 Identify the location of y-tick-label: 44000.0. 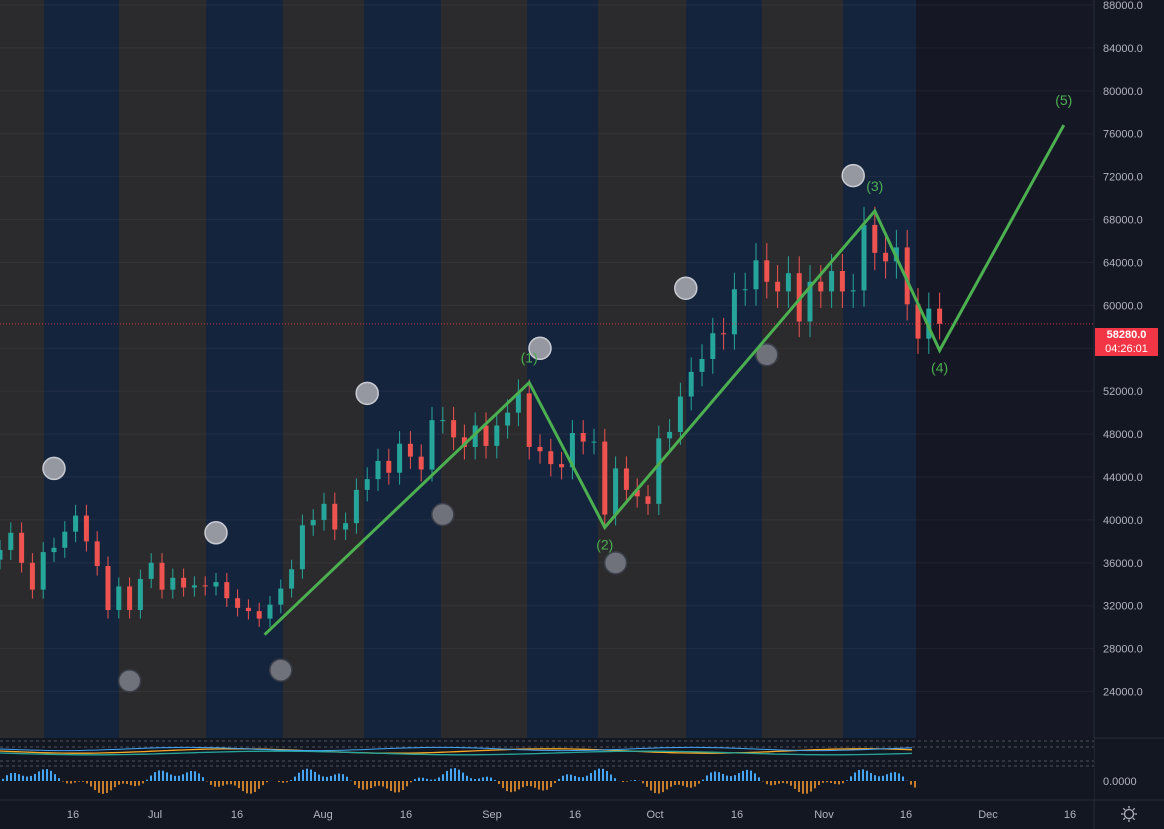
(1123, 478).